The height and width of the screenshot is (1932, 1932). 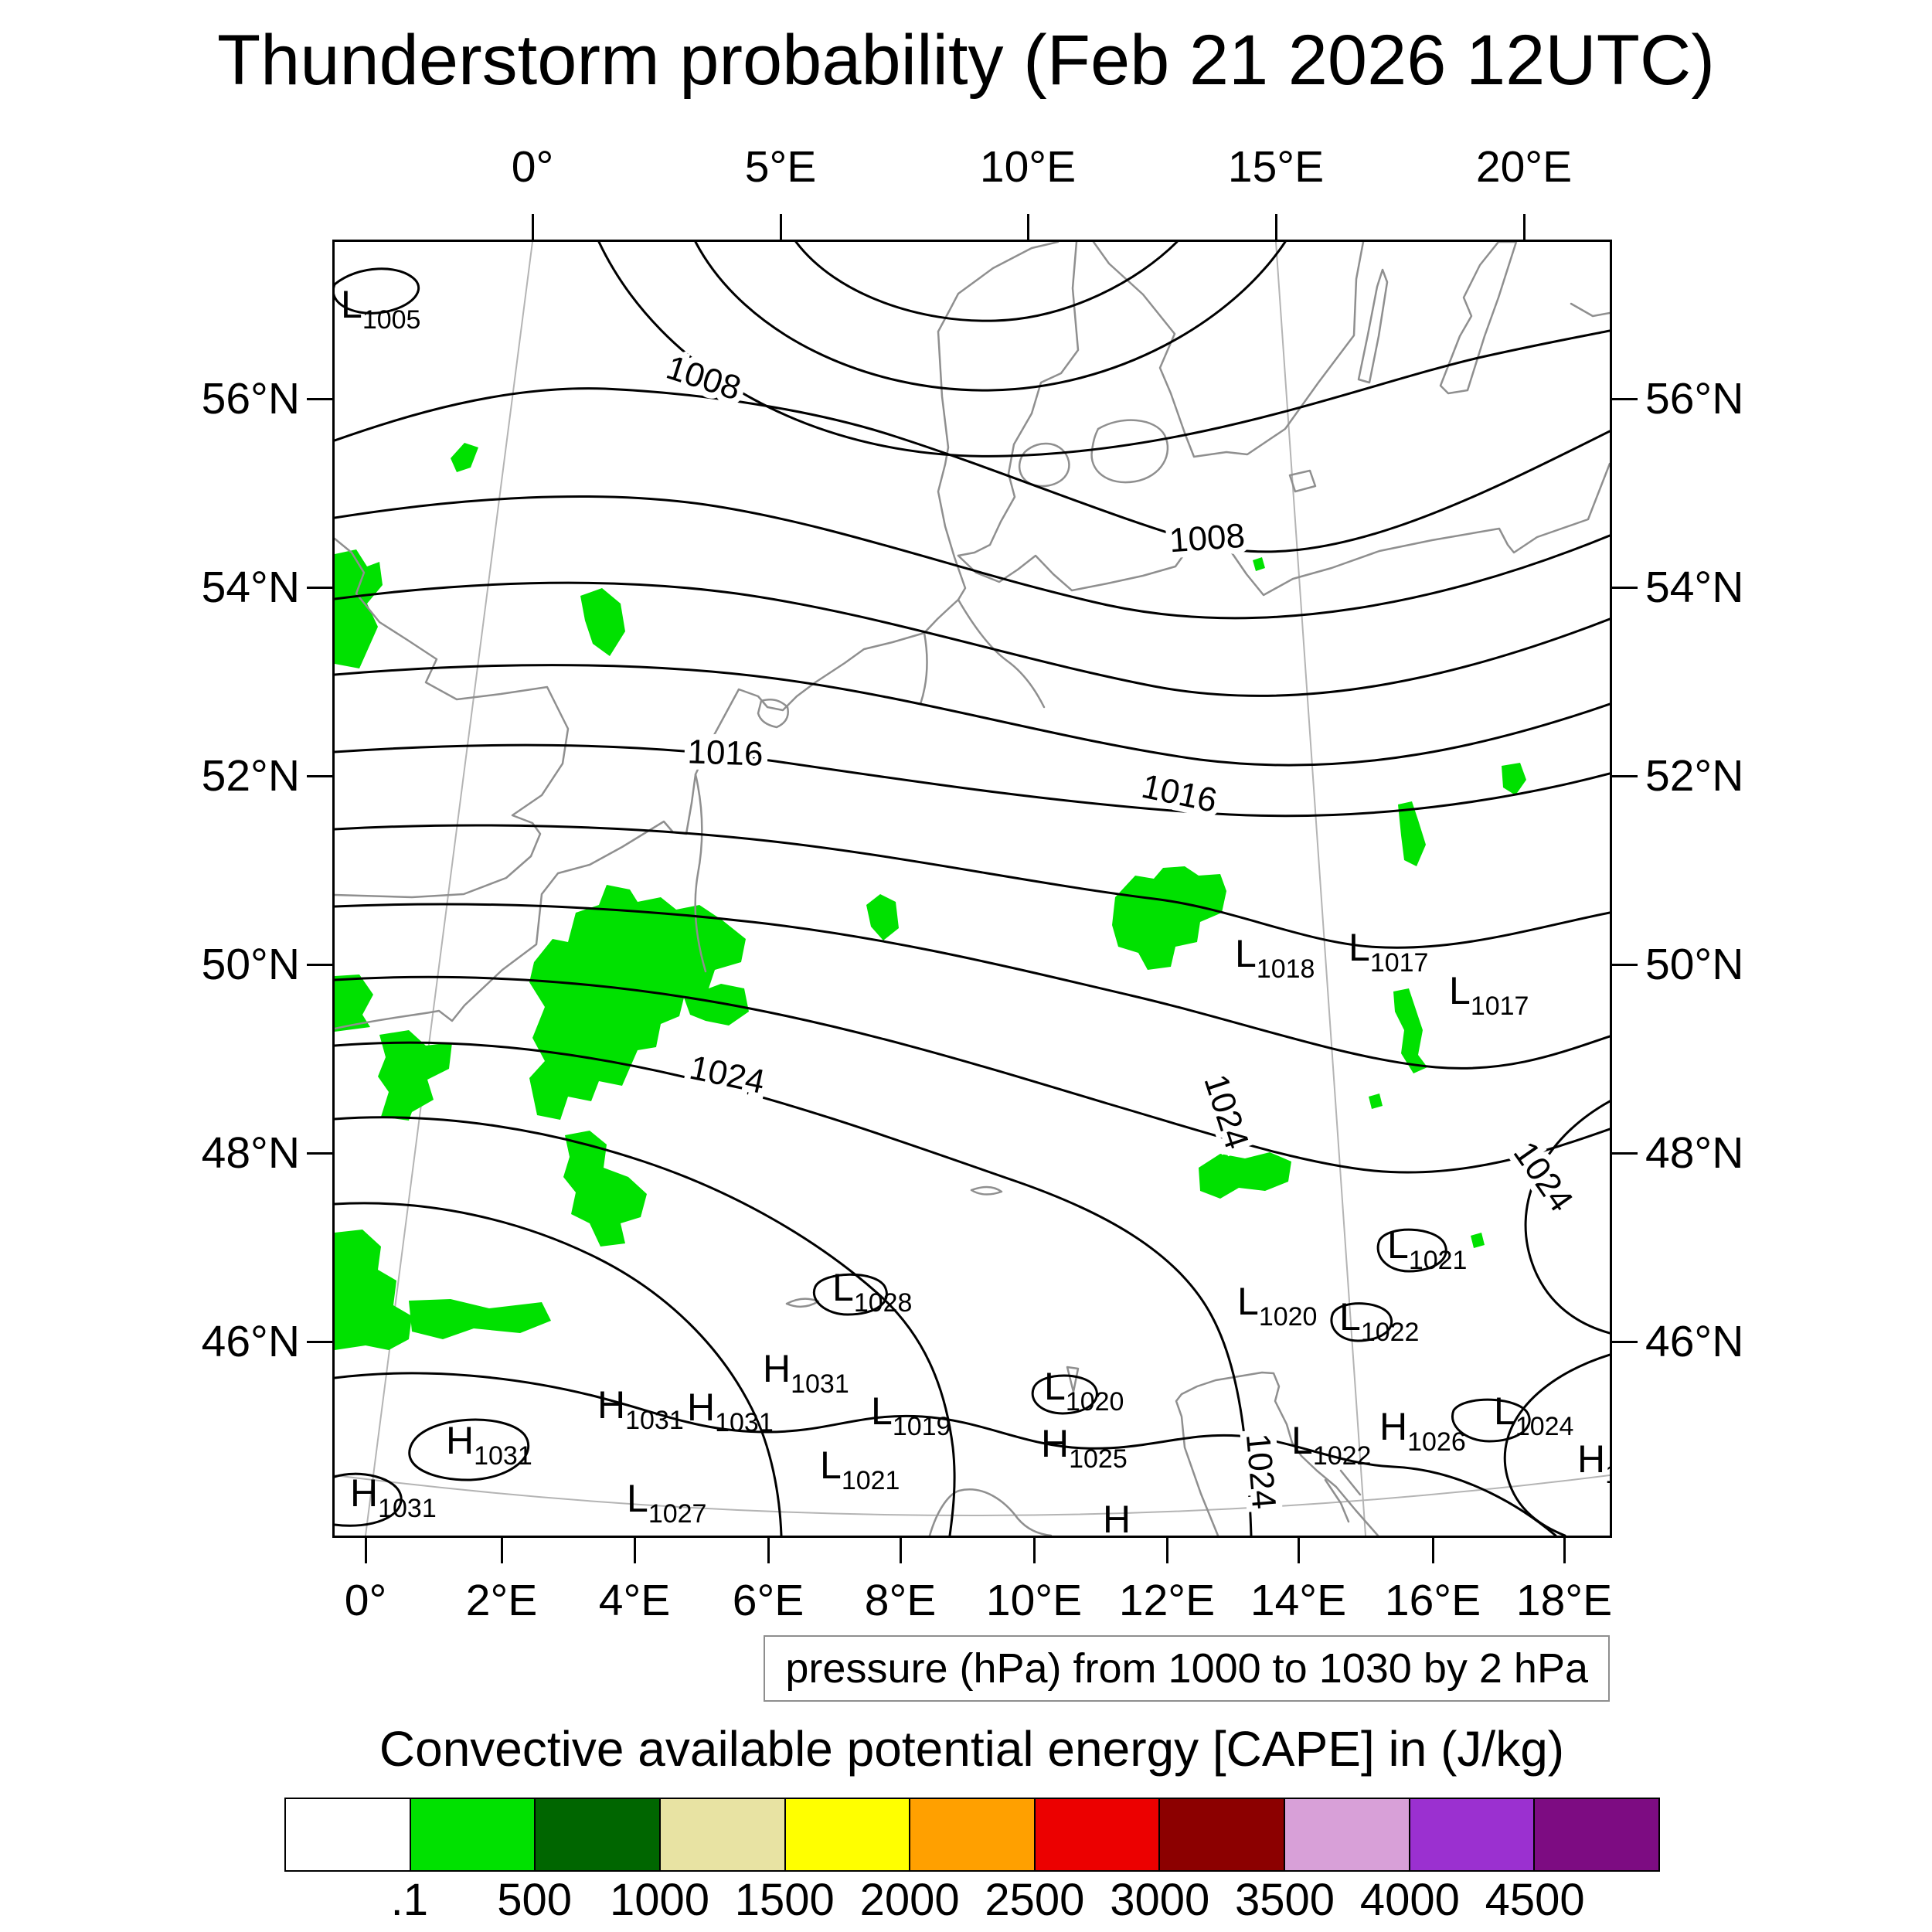 I want to click on colorbar-tick-label: 500, so click(x=535, y=1900).